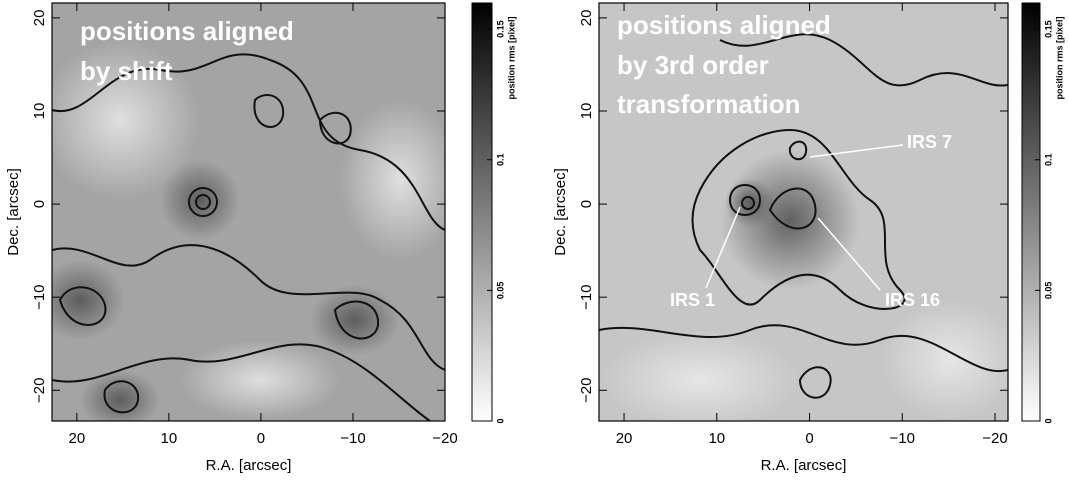  I want to click on annotation: by 3rd order, so click(693, 65).